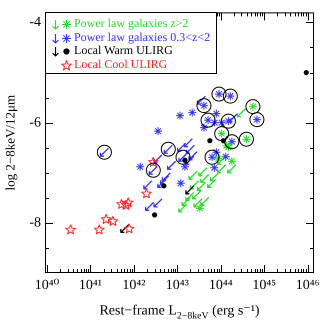 The image size is (327, 325). I want to click on x-tick-label: 10⁴⁰, so click(47, 286).